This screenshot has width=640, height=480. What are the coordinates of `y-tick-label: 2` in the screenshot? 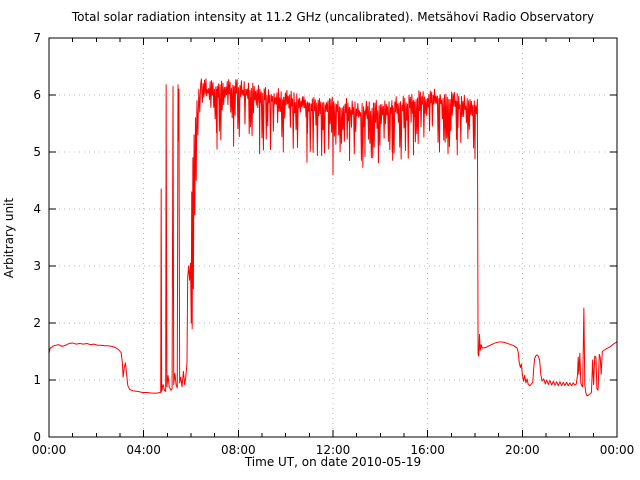 It's located at (37, 323).